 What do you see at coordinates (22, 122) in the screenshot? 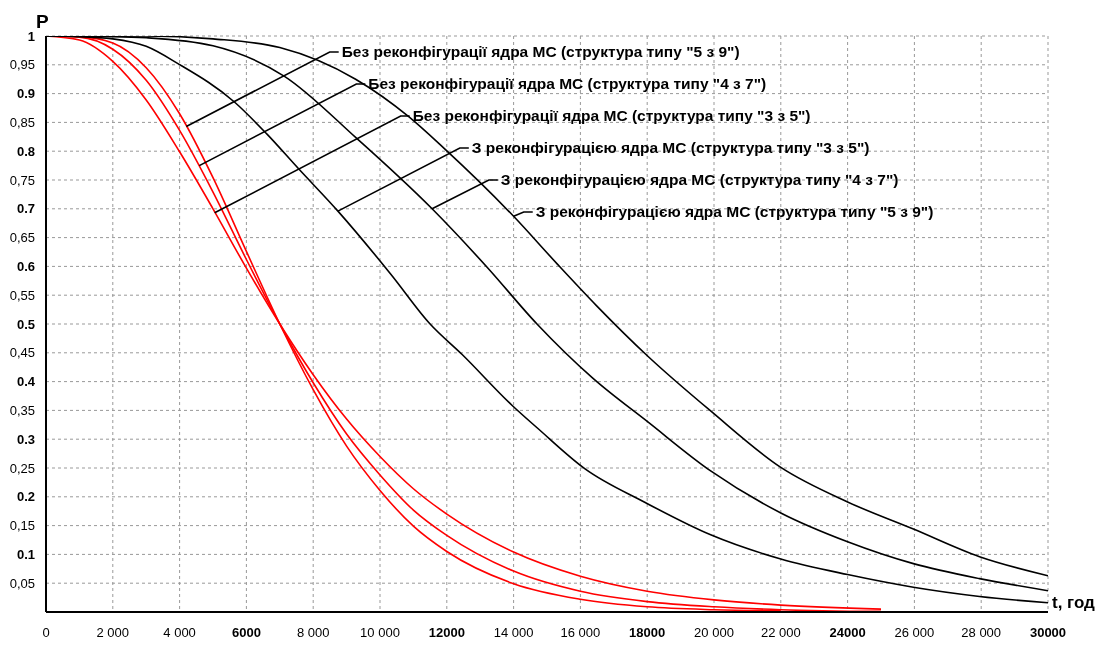
I see `y-tick-label: 0,85` at bounding box center [22, 122].